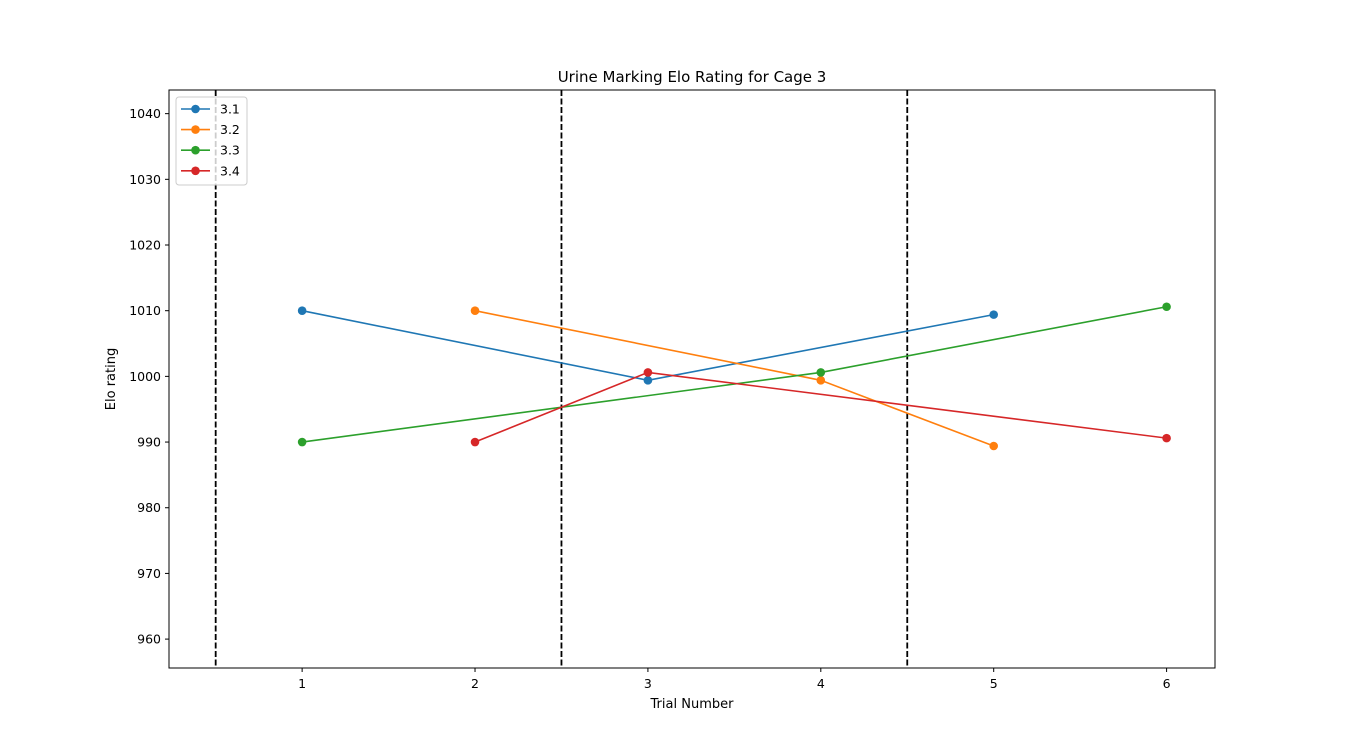 The image size is (1350, 750). I want to click on y-tick-label: 1030, so click(145, 179).